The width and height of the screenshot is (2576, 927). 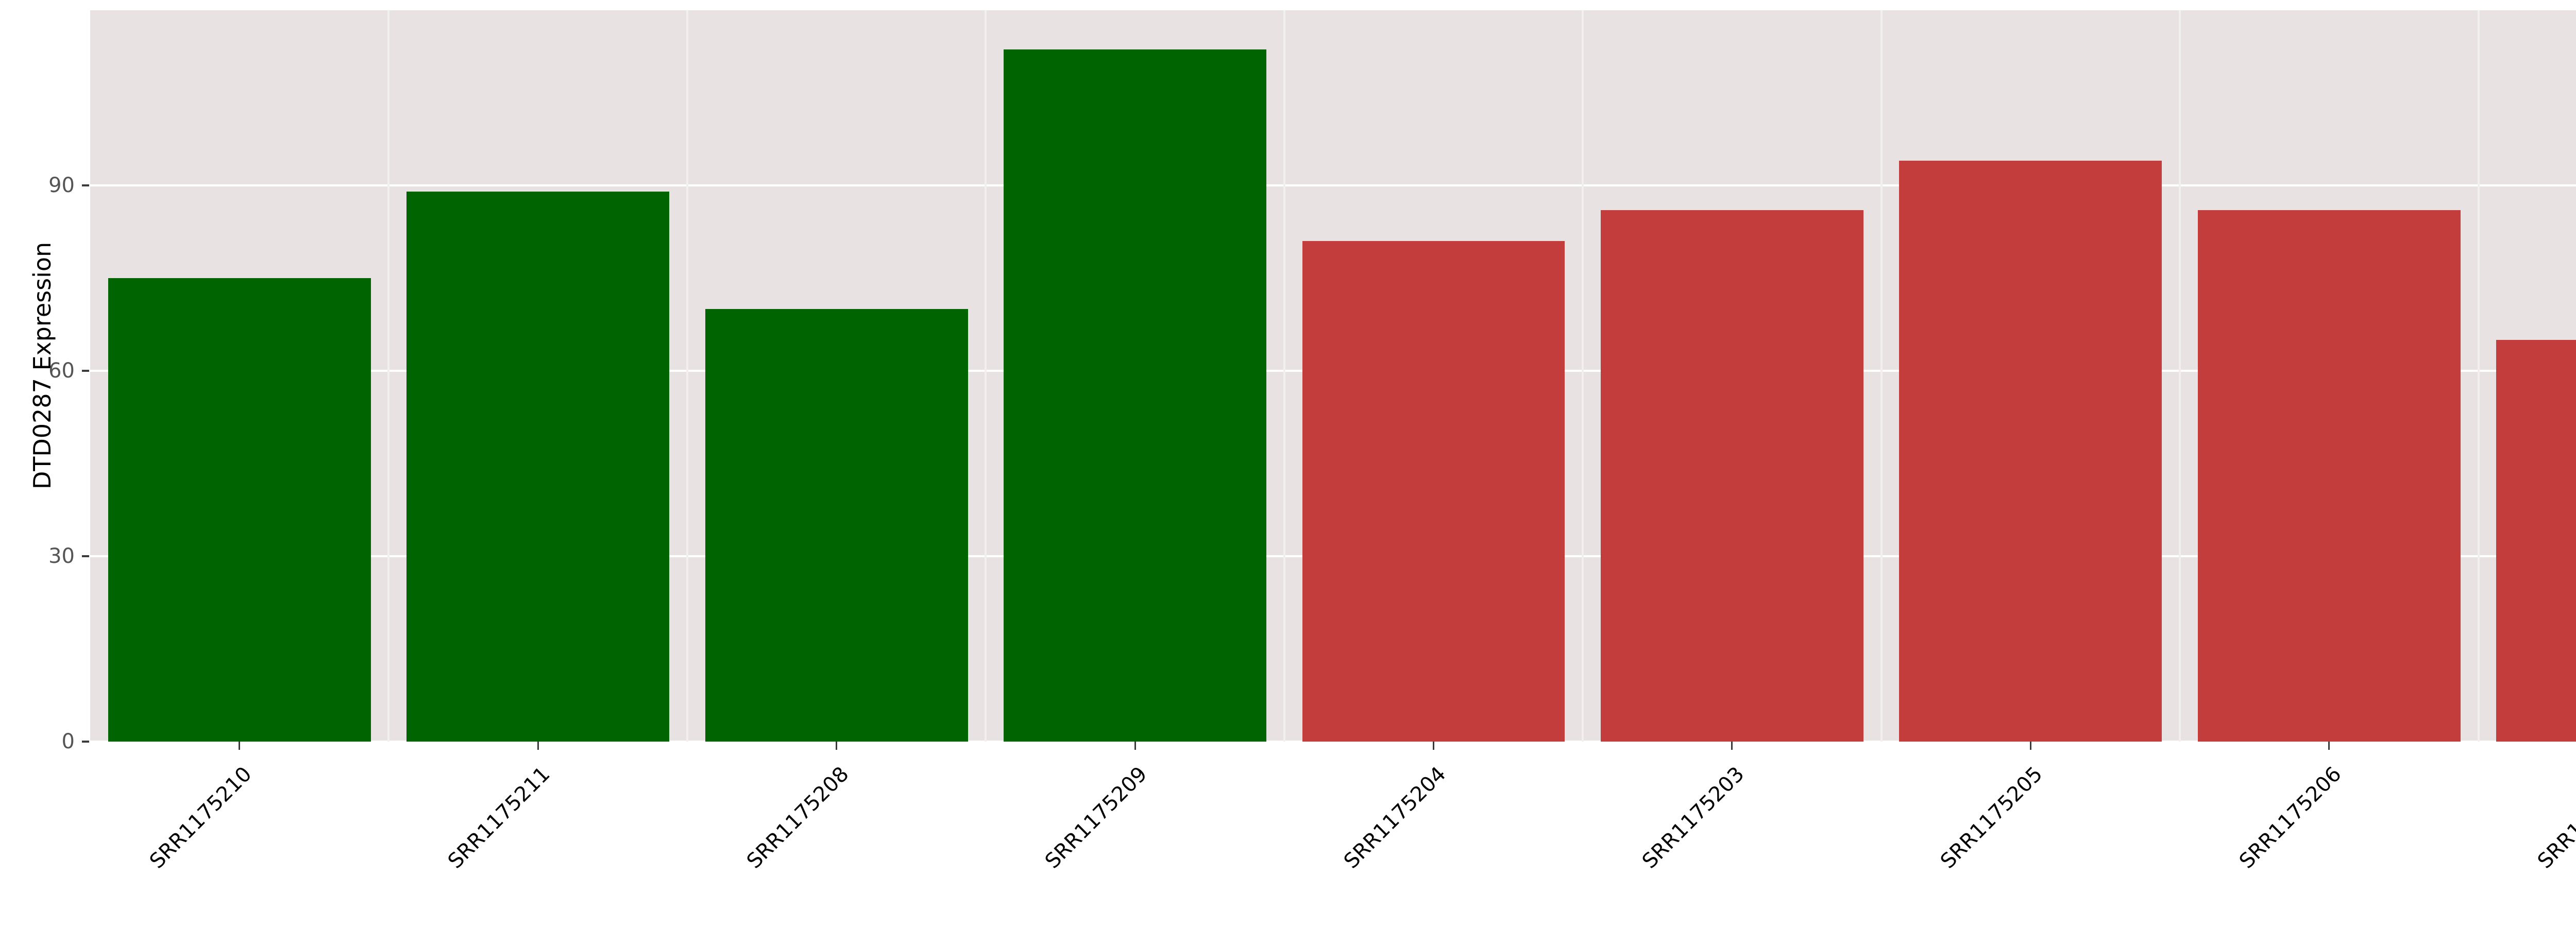 I want to click on y-tick-label: 30, so click(x=61, y=556).